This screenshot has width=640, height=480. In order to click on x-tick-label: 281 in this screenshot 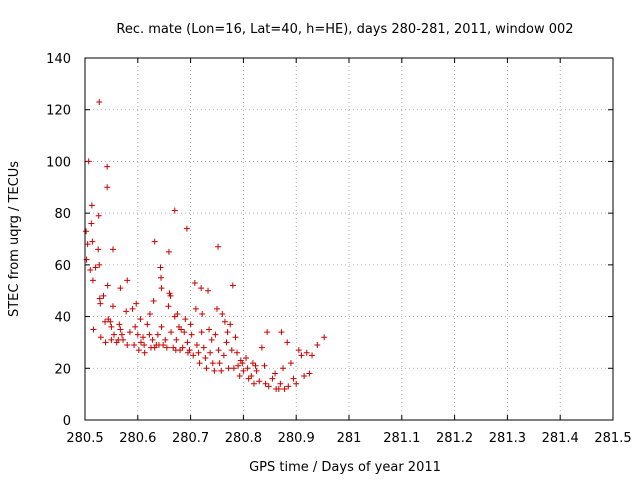, I will do `click(349, 438)`.